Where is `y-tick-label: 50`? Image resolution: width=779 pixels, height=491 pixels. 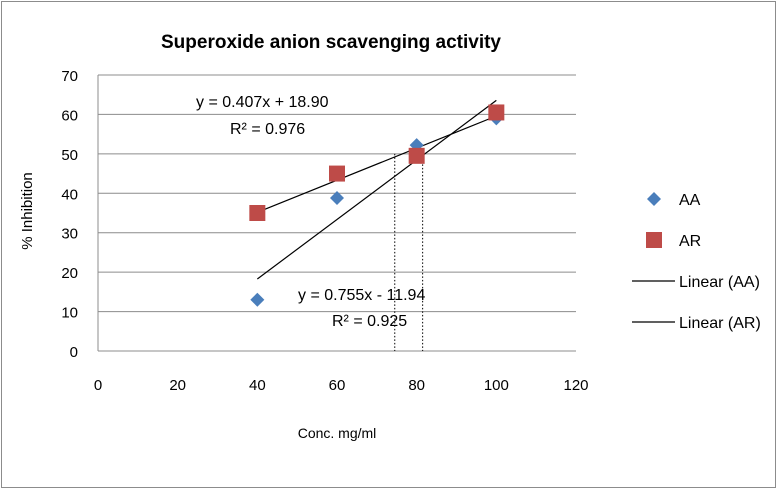
y-tick-label: 50 is located at coordinates (69, 155).